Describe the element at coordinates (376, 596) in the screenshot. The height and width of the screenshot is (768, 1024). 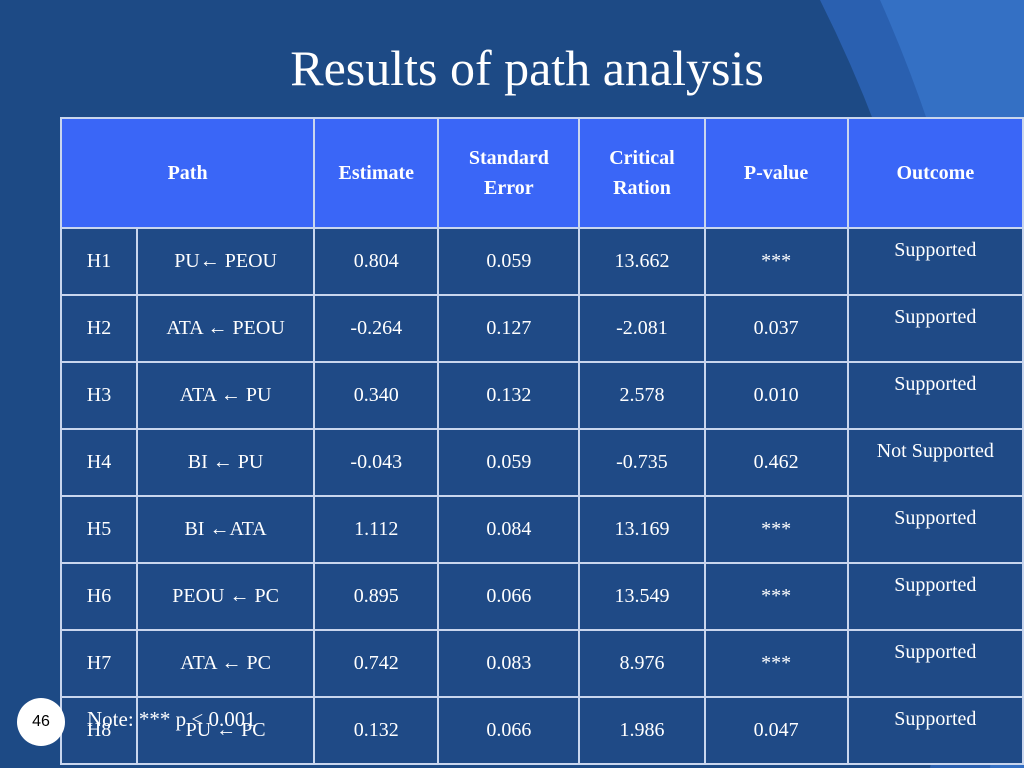
I see `table-cell: 0.895` at that location.